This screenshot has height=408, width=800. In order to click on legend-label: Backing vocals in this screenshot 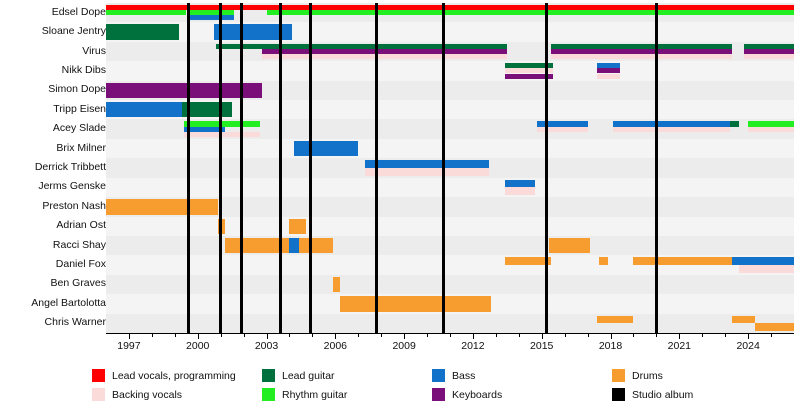, I will do `click(147, 394)`.